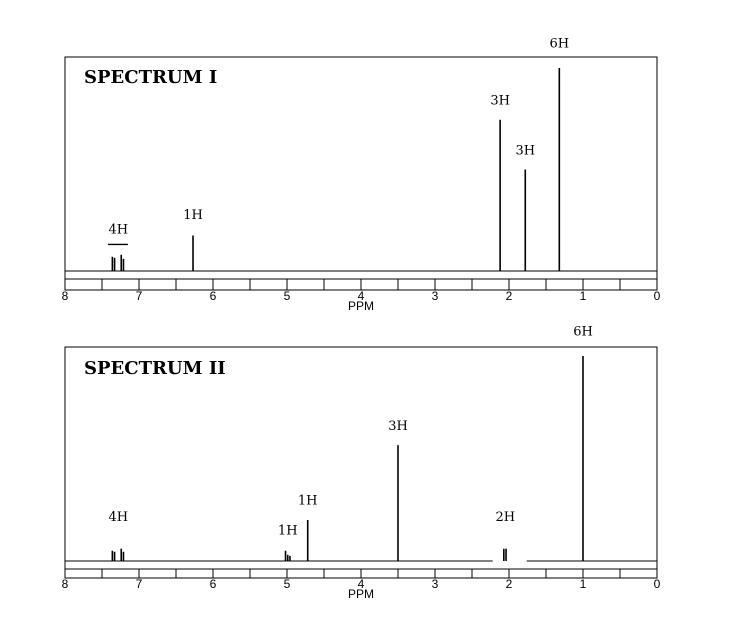  Describe the element at coordinates (287, 584) in the screenshot. I see `spectrum-2-tick-label: 5` at that location.